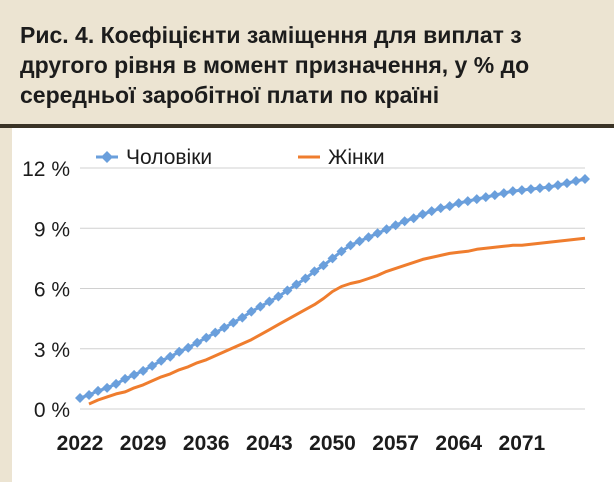 This screenshot has width=614, height=482. What do you see at coordinates (52, 350) in the screenshot?
I see `y-tick-label: 3 %` at bounding box center [52, 350].